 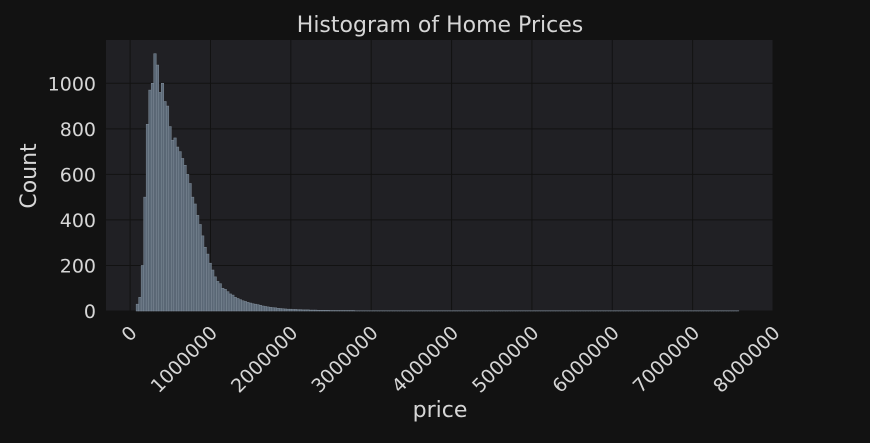 I want to click on x-axis-label: price, so click(x=440, y=410).